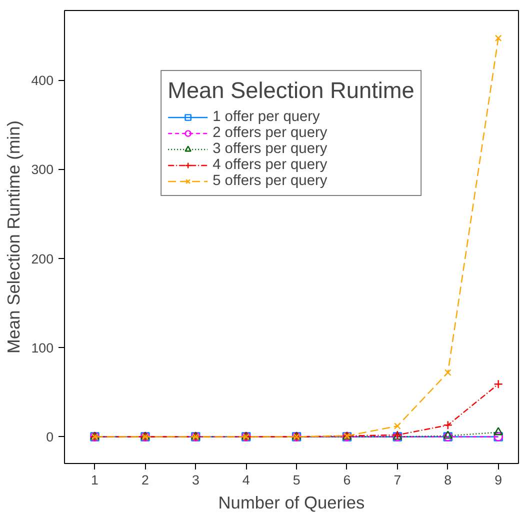  What do you see at coordinates (196, 480) in the screenshot?
I see `x-tick-label: 3` at bounding box center [196, 480].